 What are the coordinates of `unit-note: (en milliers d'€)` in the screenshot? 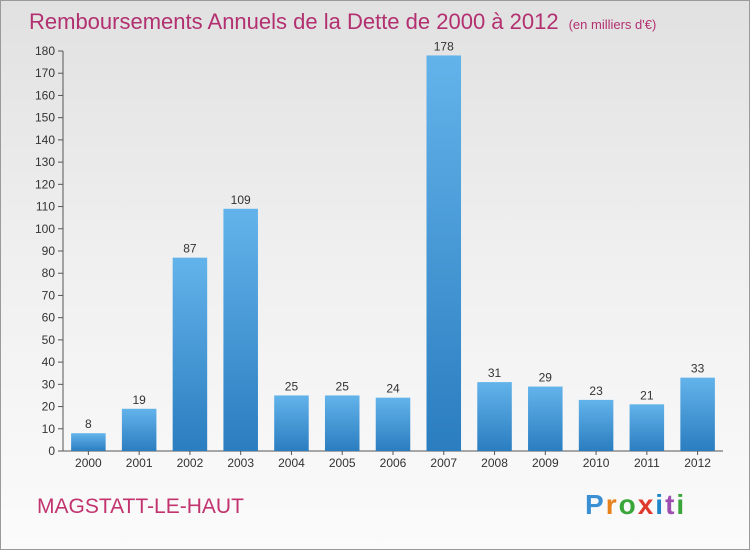 It's located at (612, 24).